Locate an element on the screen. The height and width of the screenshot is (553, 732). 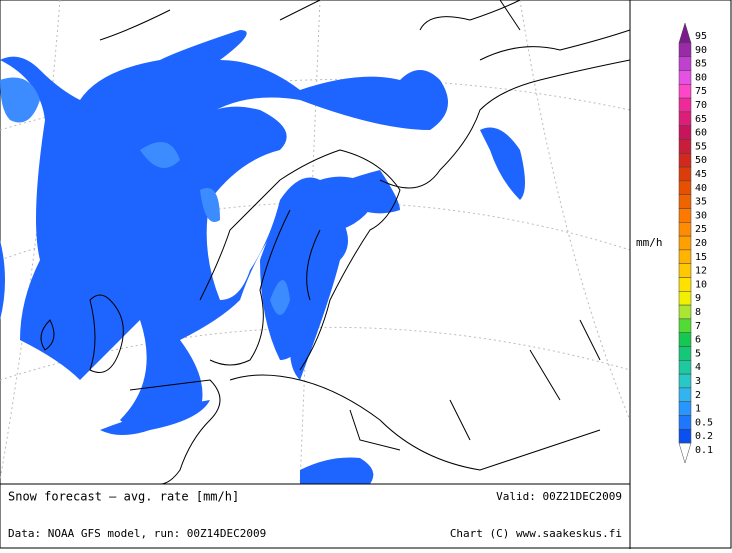
legend-label: 6 is located at coordinates (698, 340).